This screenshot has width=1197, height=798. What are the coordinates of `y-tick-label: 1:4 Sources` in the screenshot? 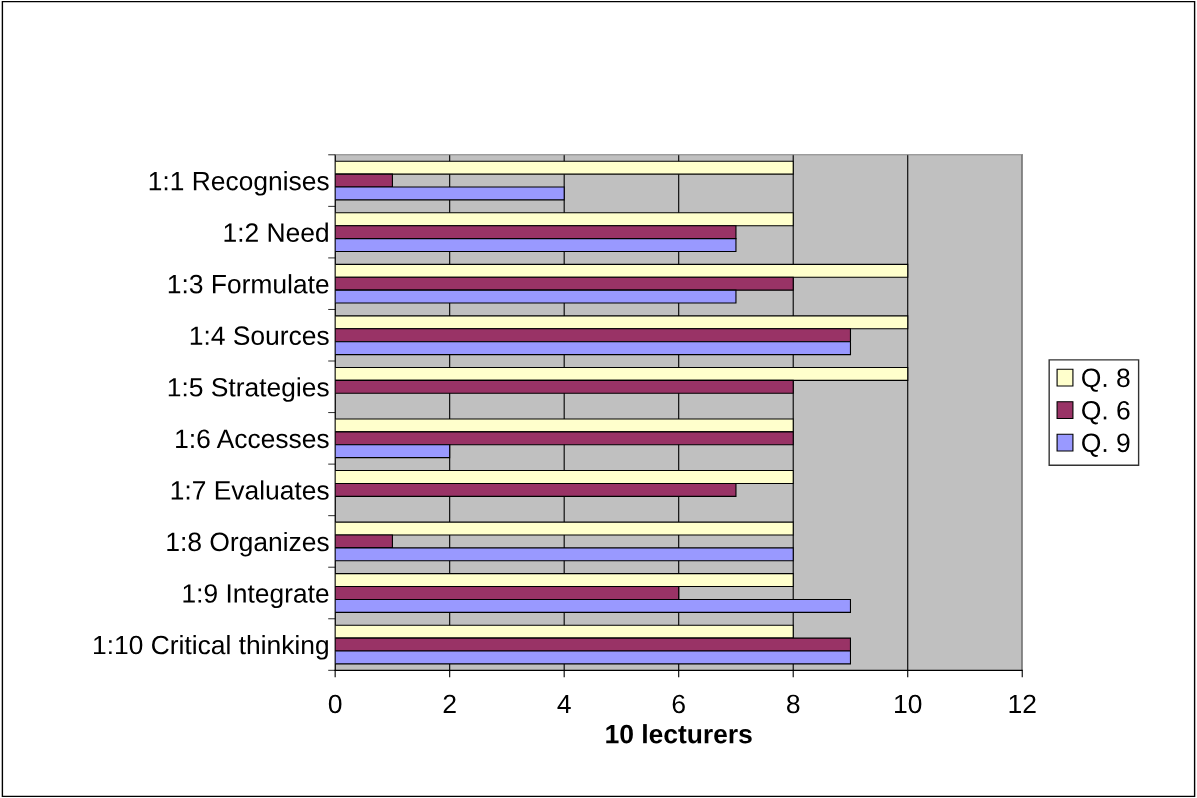 It's located at (259, 336).